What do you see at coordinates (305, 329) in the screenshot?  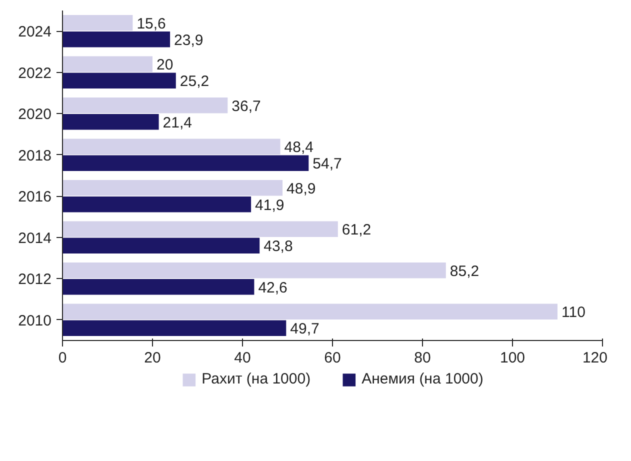 I see `data-label: 49,7` at bounding box center [305, 329].